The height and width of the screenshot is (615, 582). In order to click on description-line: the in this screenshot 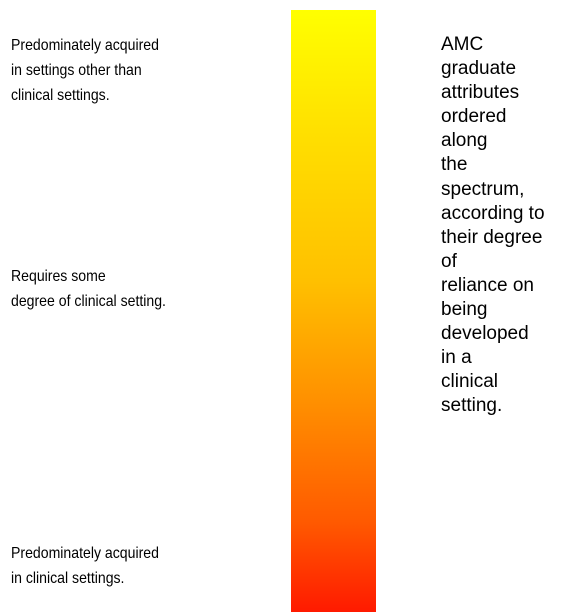, I will do `click(454, 165)`.